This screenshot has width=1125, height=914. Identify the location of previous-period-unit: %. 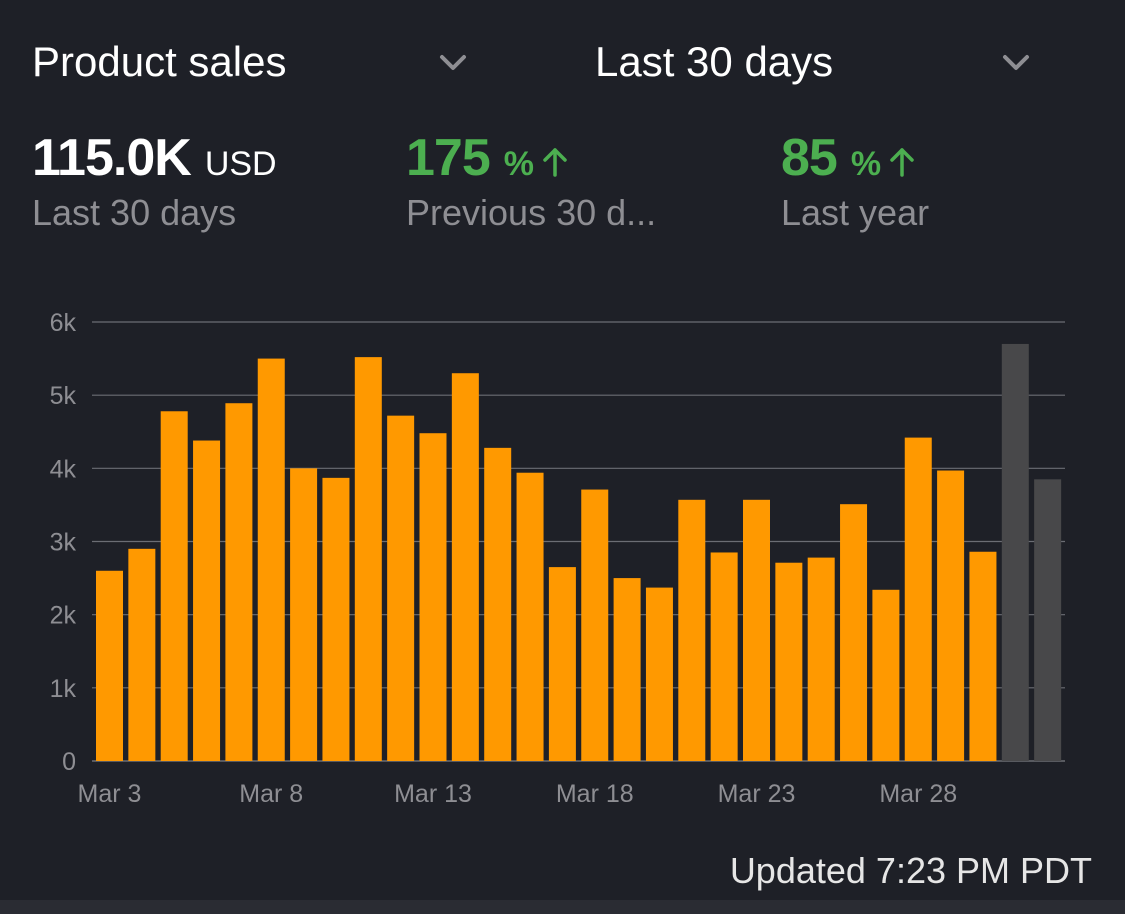
(518, 164).